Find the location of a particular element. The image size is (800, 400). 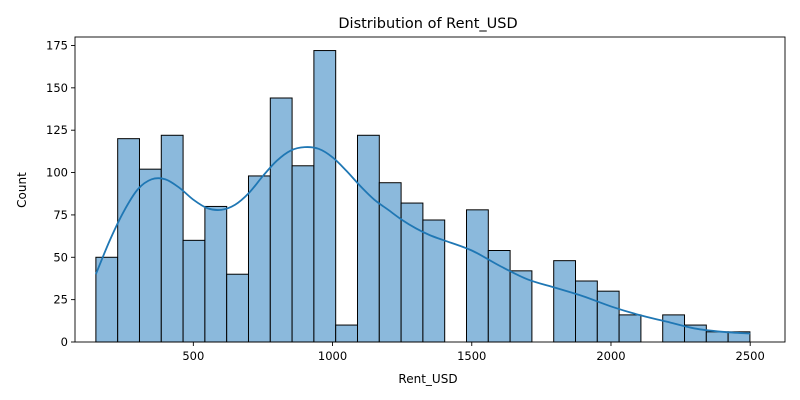

y-tick-label: 100 is located at coordinates (57, 173).